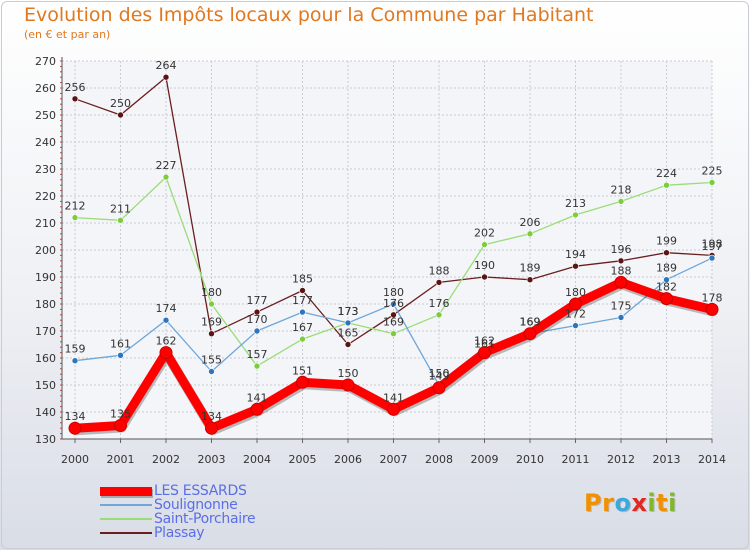 This screenshot has height=550, width=750. I want to click on y-tick-label: 220, so click(45, 196).